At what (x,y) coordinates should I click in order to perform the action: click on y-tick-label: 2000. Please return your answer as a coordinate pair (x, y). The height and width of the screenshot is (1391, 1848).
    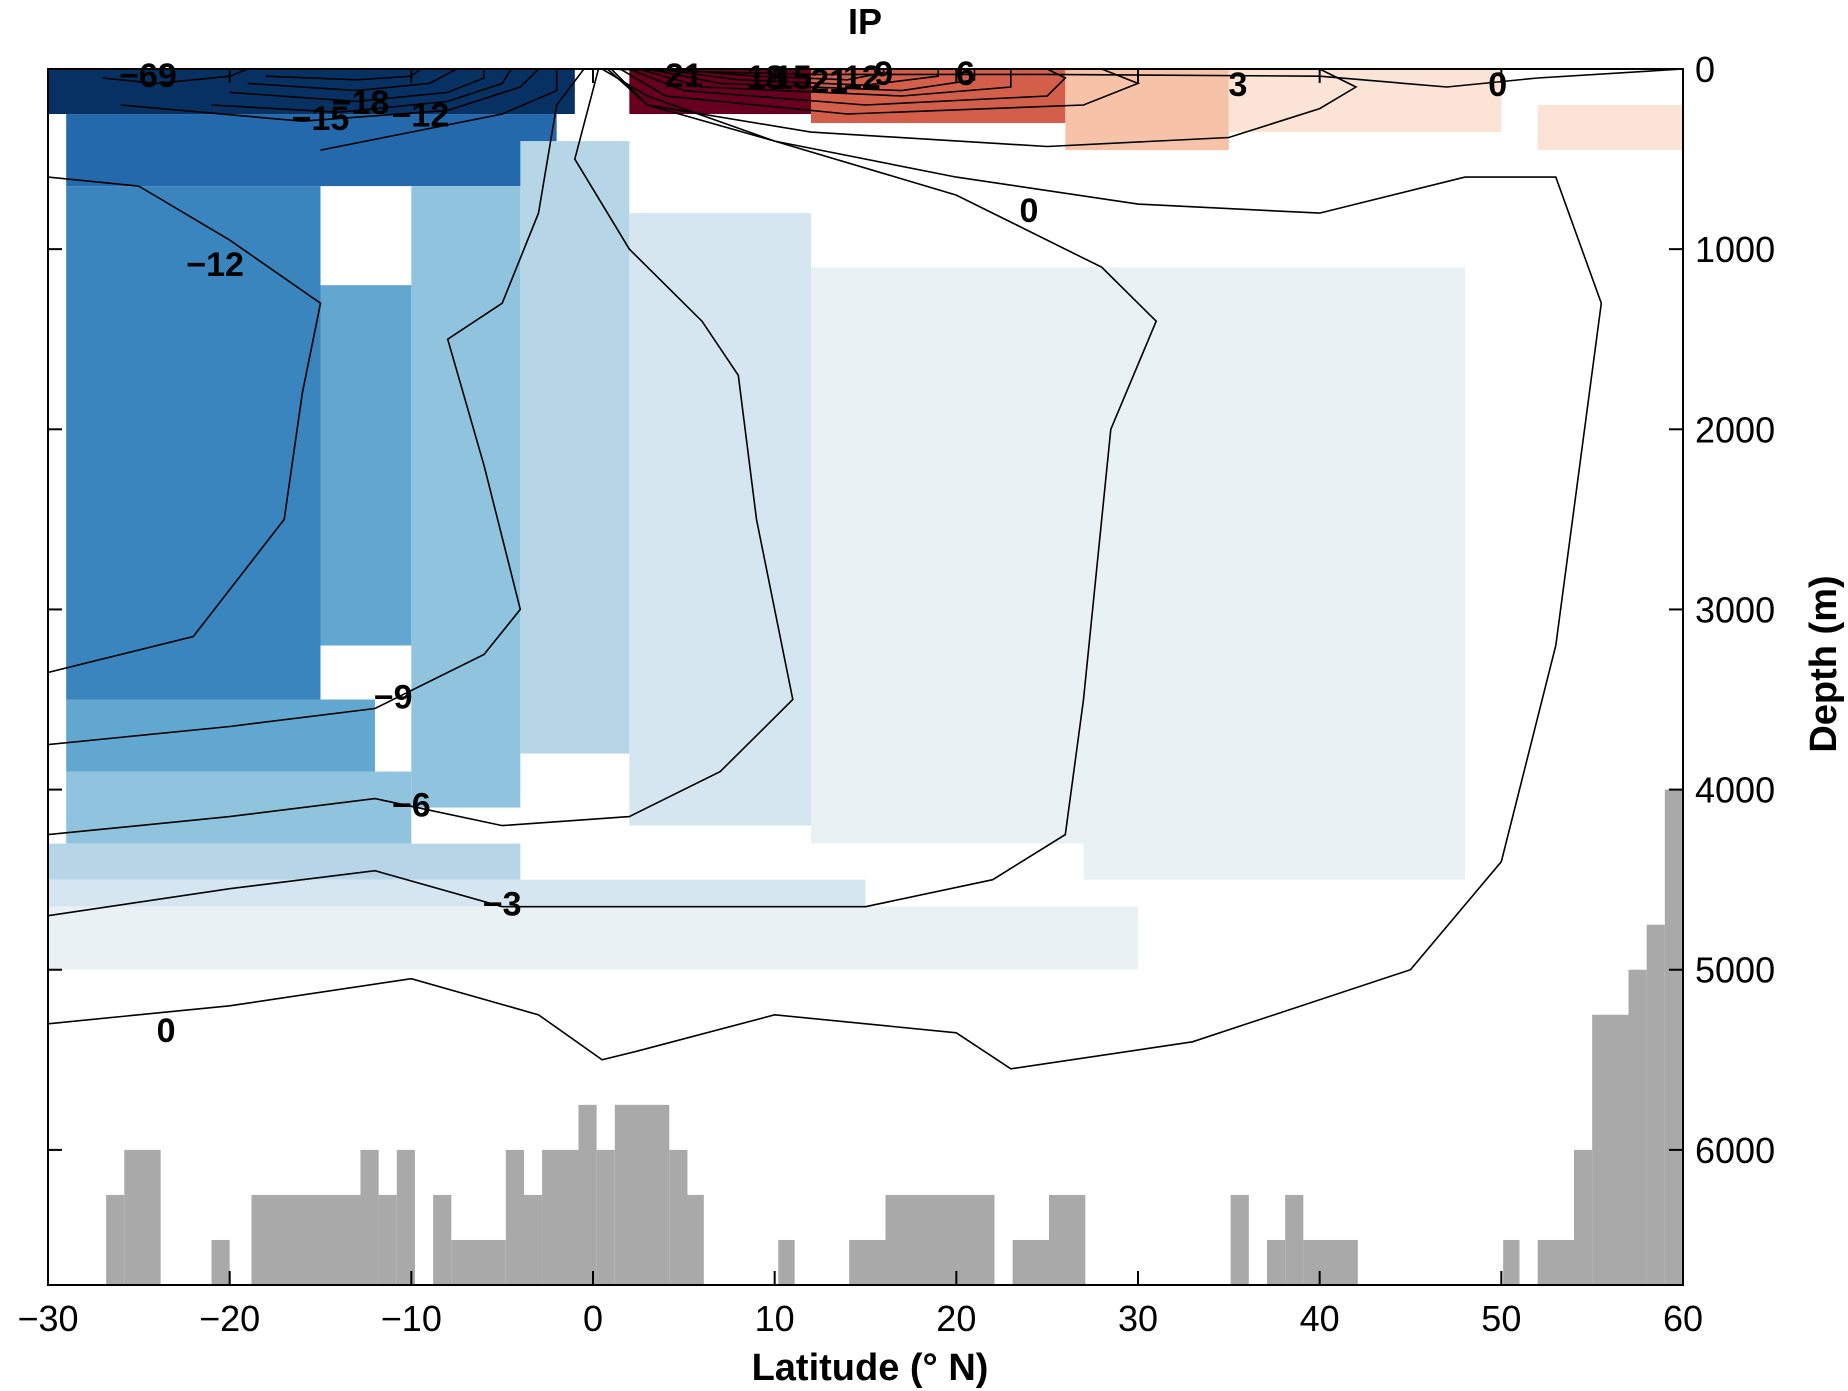
    Looking at the image, I should click on (1735, 429).